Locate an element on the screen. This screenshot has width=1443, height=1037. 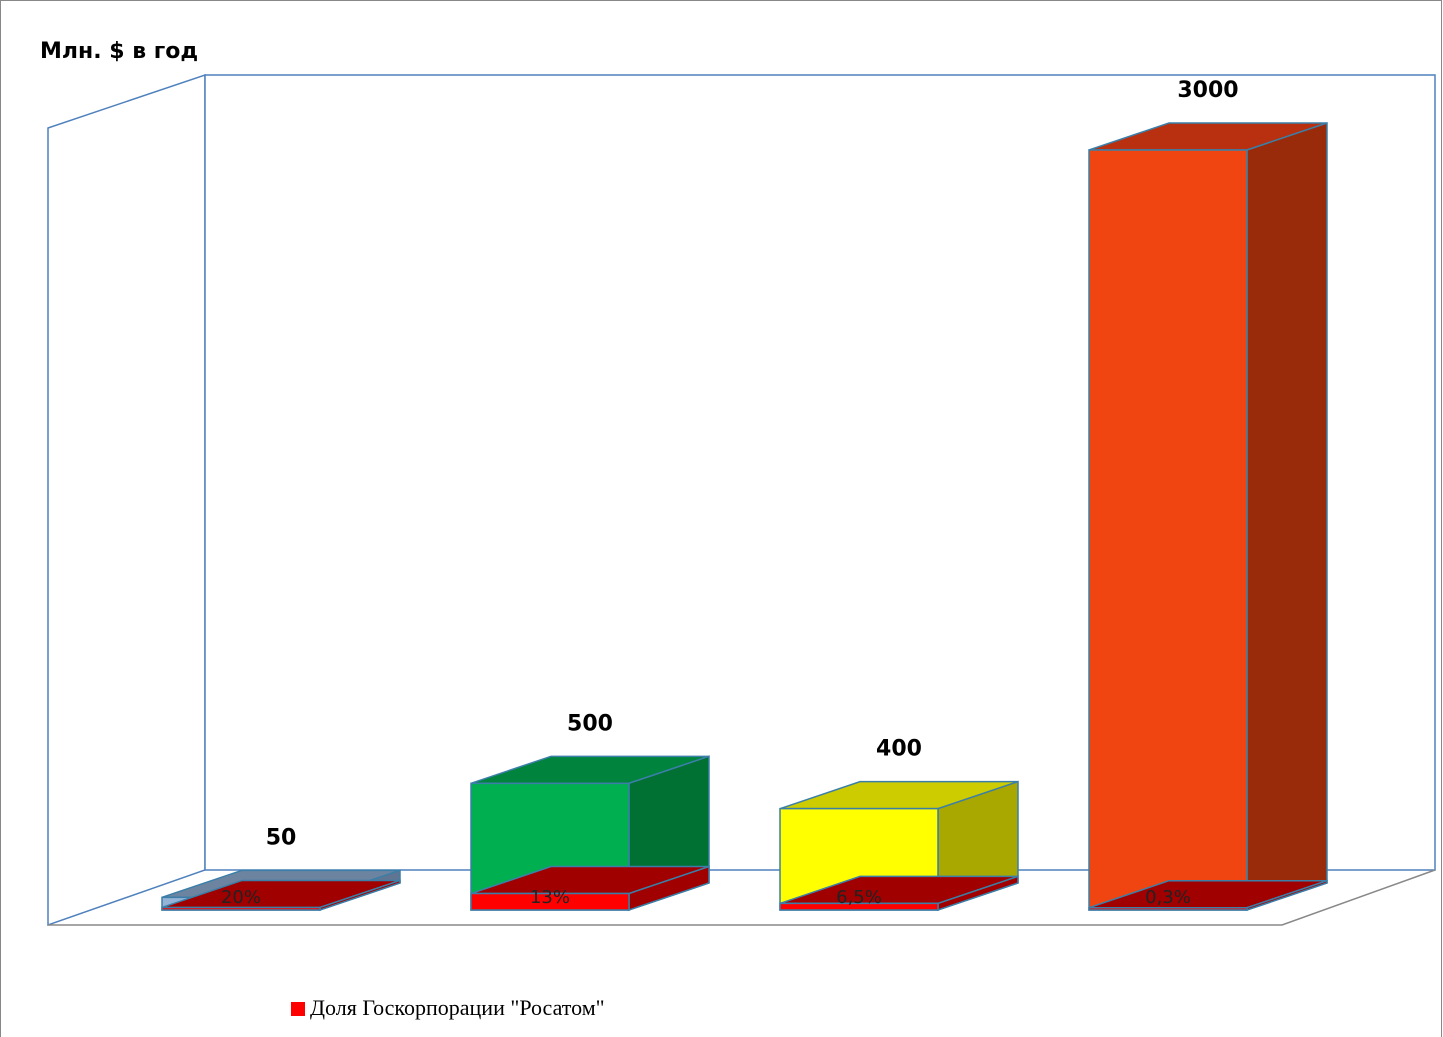
share-label: 6,5% is located at coordinates (859, 897).